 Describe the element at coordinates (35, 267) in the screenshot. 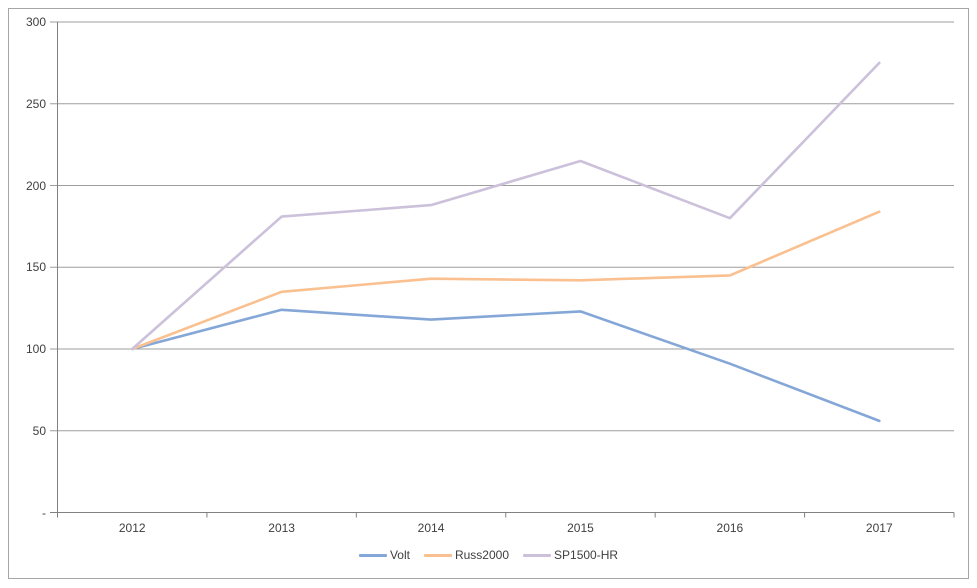

I see `y-tick-label: 150` at that location.